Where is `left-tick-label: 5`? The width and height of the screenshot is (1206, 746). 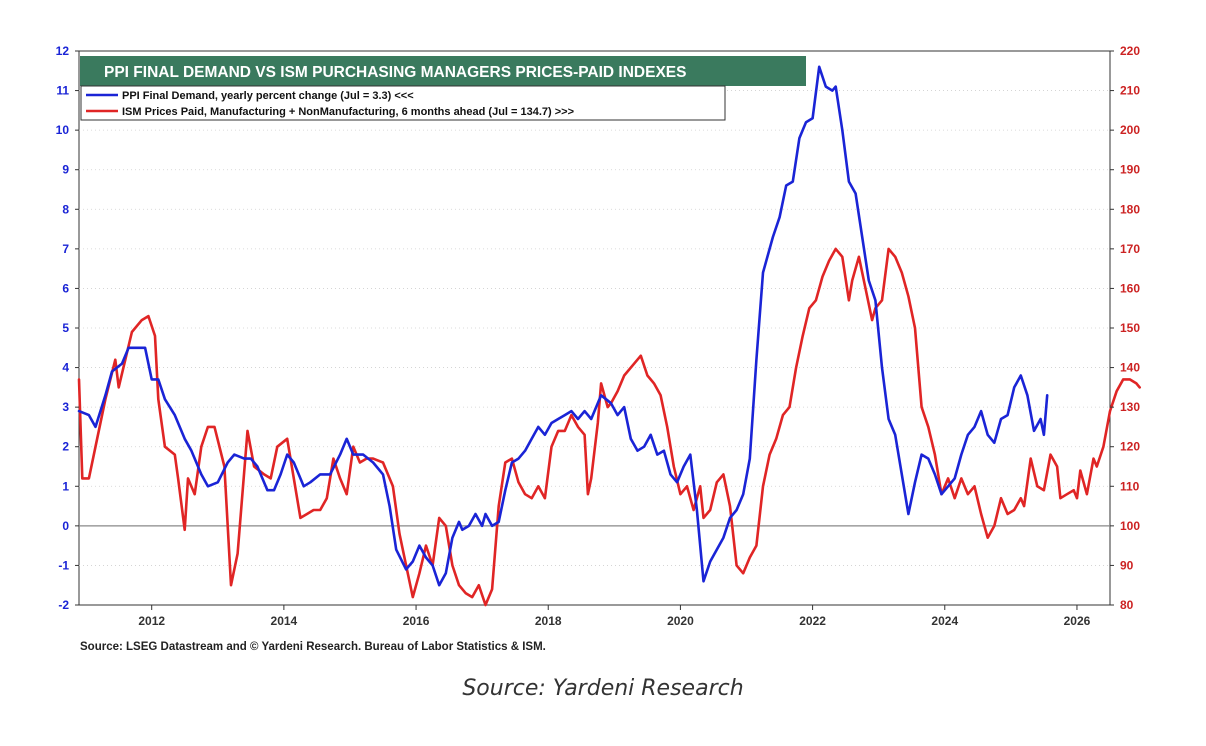
left-tick-label: 5 is located at coordinates (65, 328).